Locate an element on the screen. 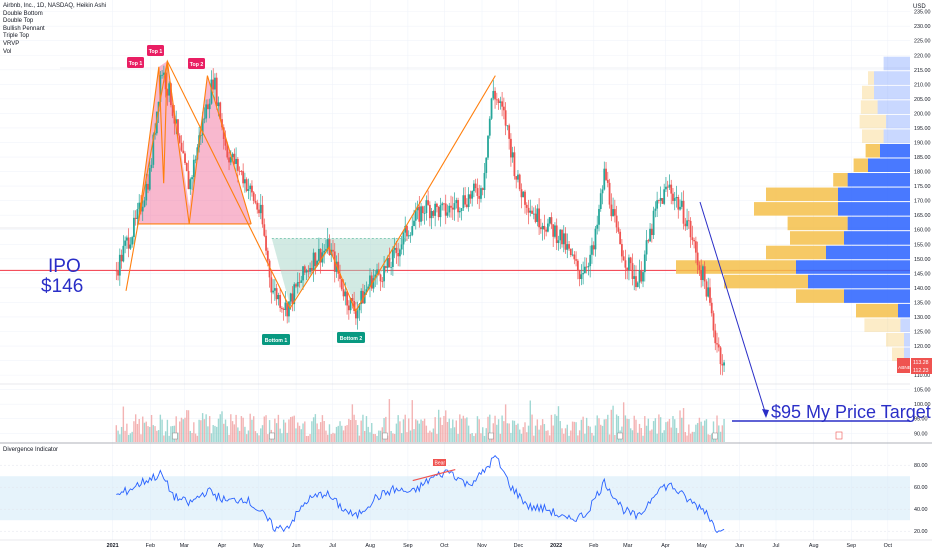 The image size is (932, 555). label-top-1b-bg is located at coordinates (155, 50).